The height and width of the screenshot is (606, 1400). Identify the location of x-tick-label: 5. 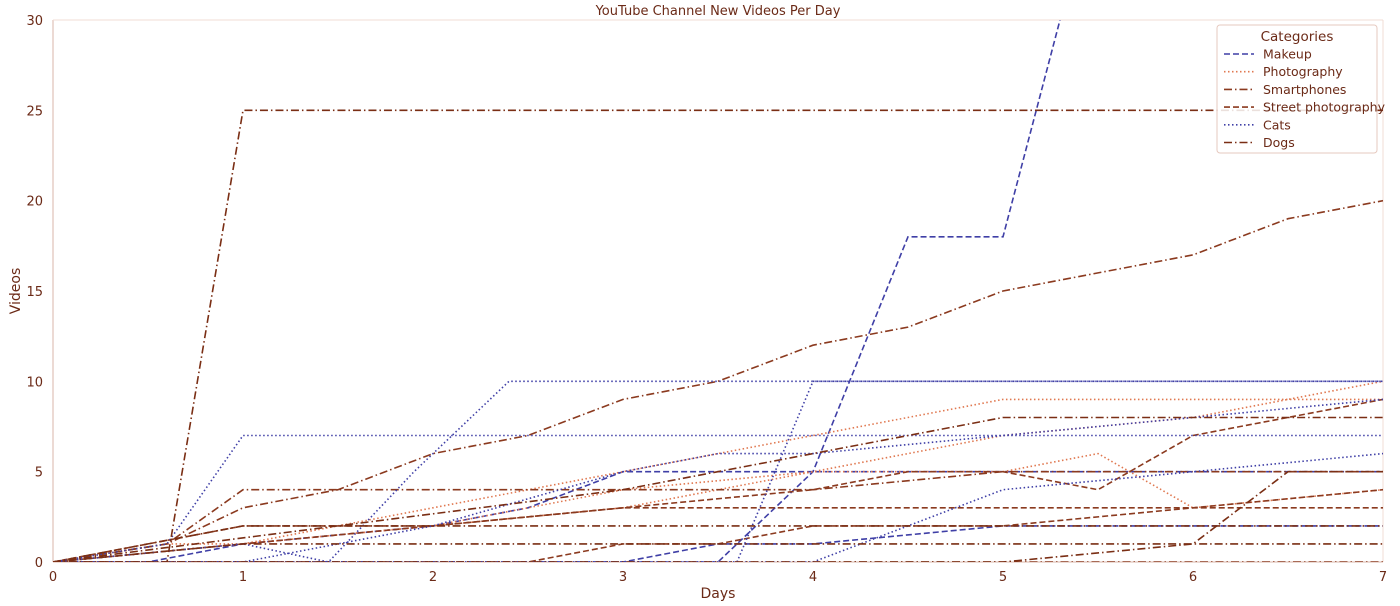
(1003, 577).